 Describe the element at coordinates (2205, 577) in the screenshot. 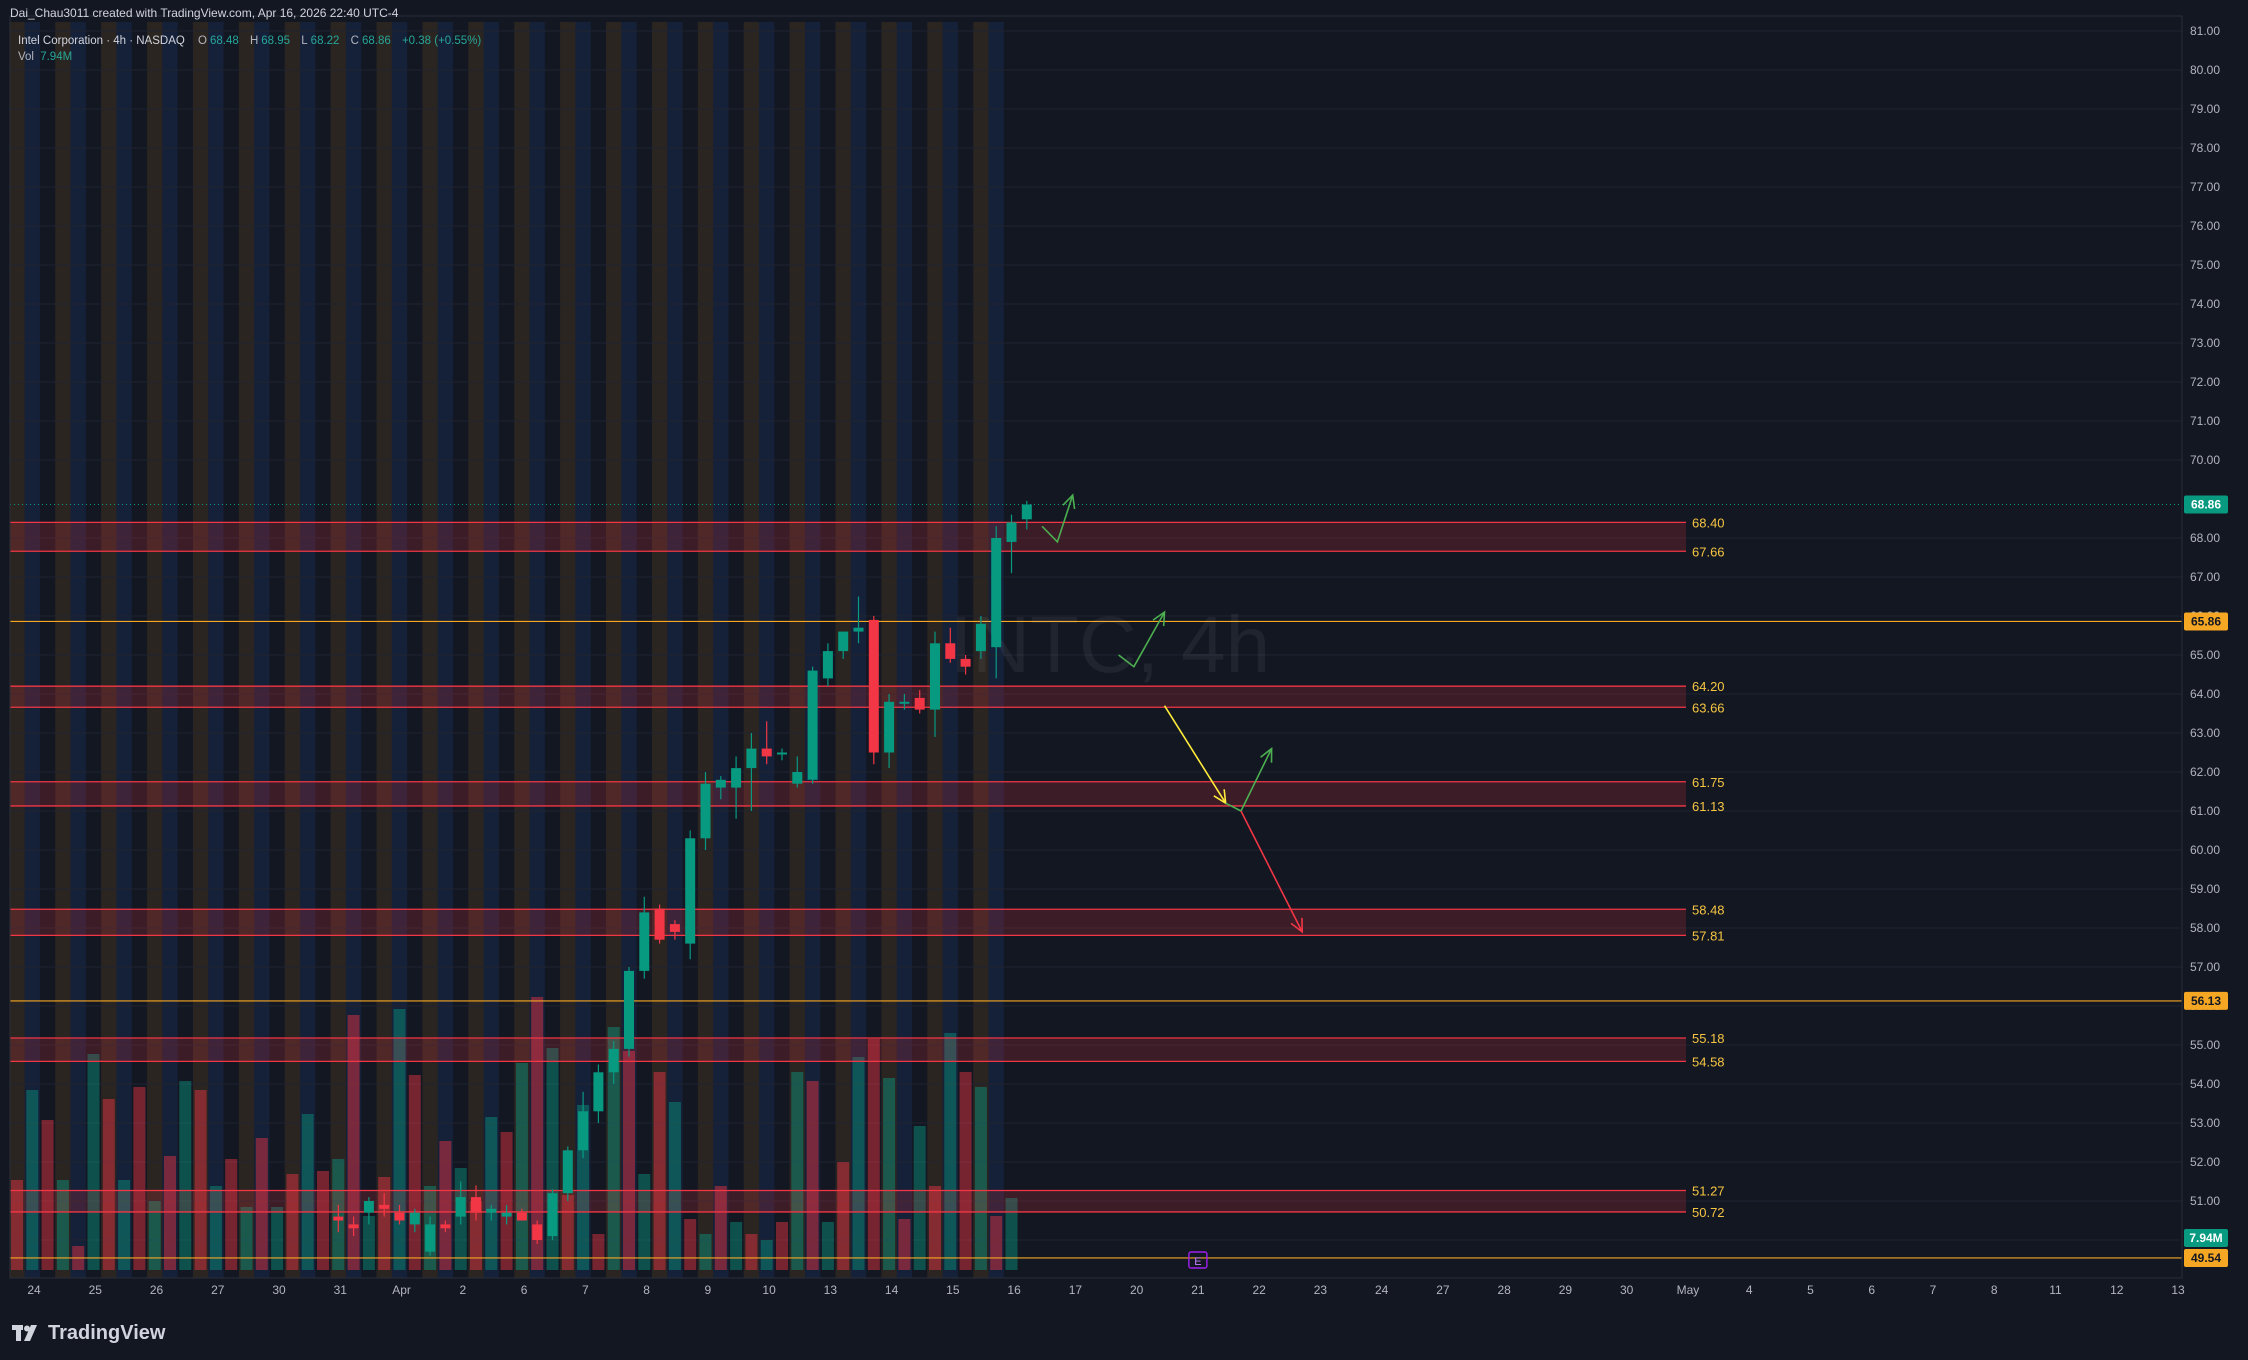

I see `price-tick-label: 67.00` at that location.